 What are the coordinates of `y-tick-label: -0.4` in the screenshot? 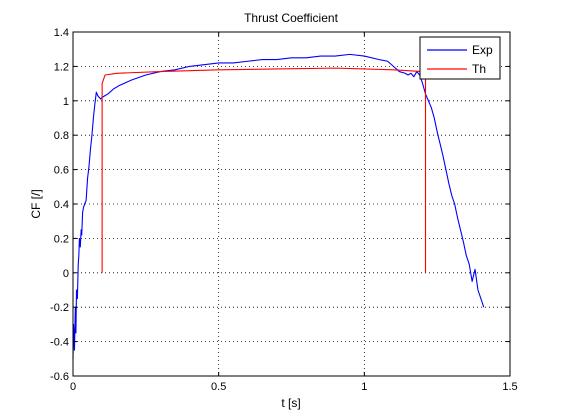 It's located at (59, 343).